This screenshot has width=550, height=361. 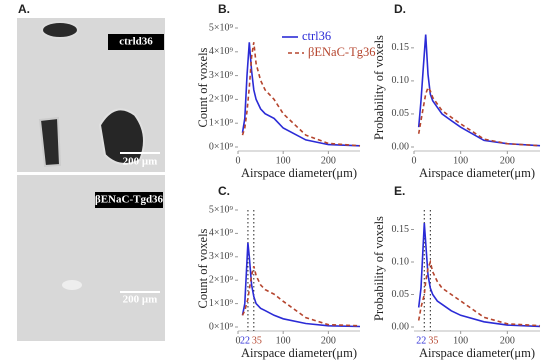 What do you see at coordinates (224, 191) in the screenshot?
I see `panel-label: C.` at bounding box center [224, 191].